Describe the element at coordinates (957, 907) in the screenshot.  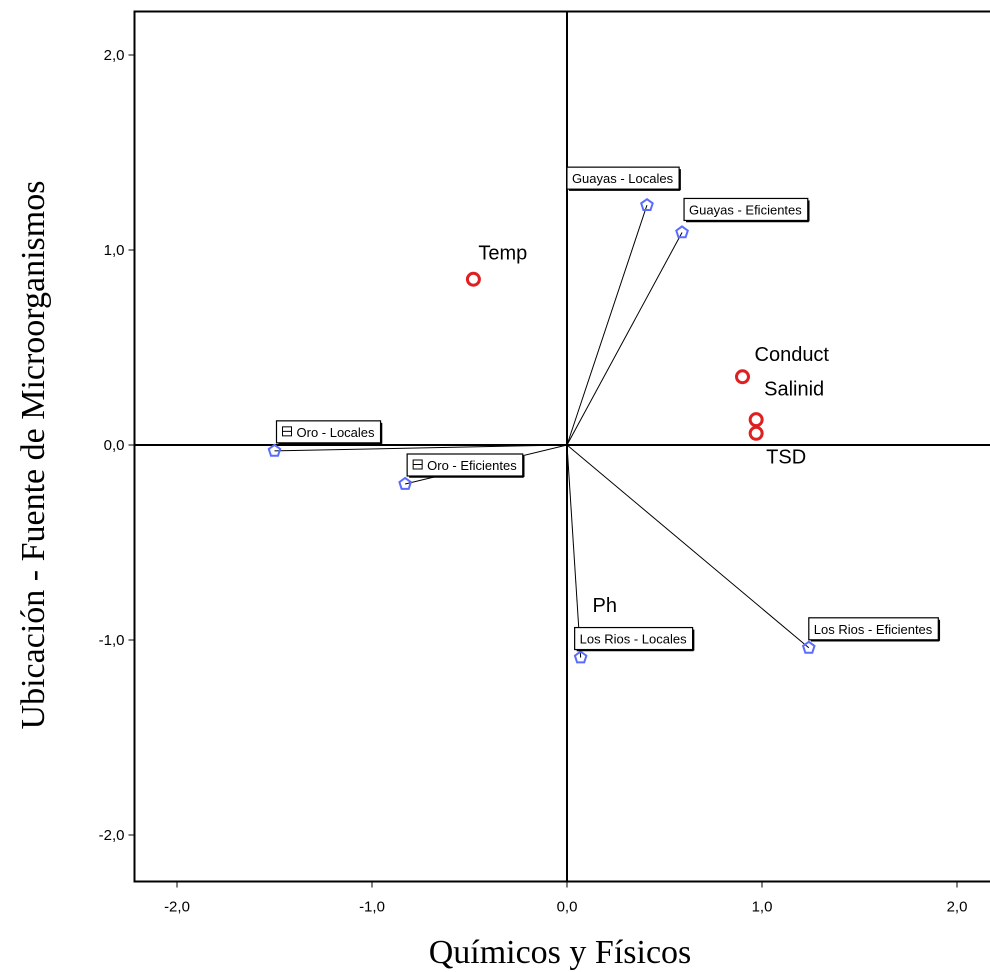
I see `x-tick-label: 2,0` at that location.